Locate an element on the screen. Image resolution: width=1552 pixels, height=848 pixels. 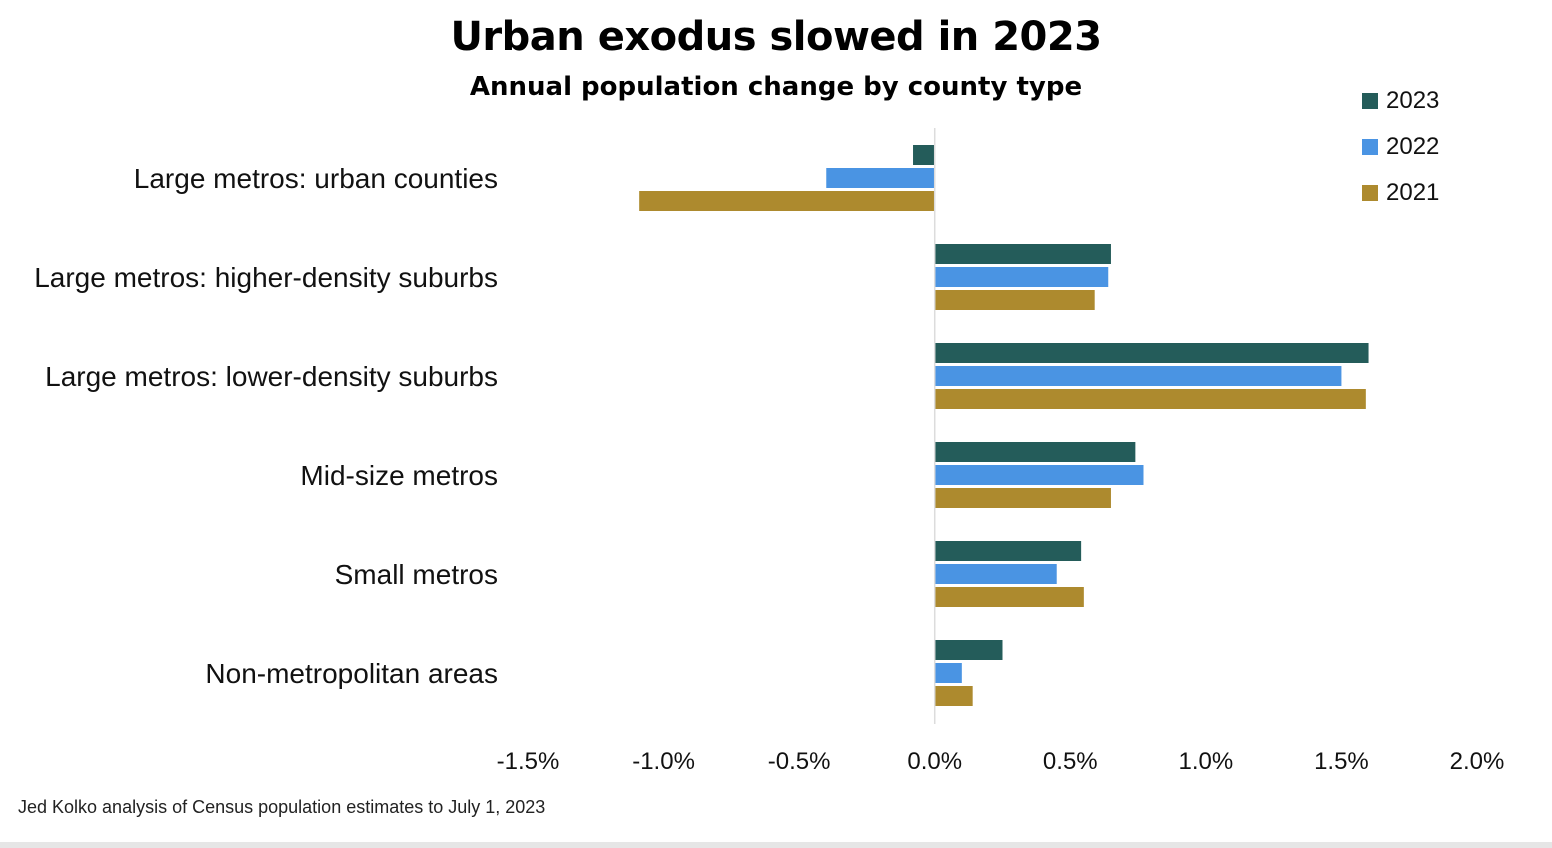
category-label: Large metros: lower-density suburbs is located at coordinates (271, 376).